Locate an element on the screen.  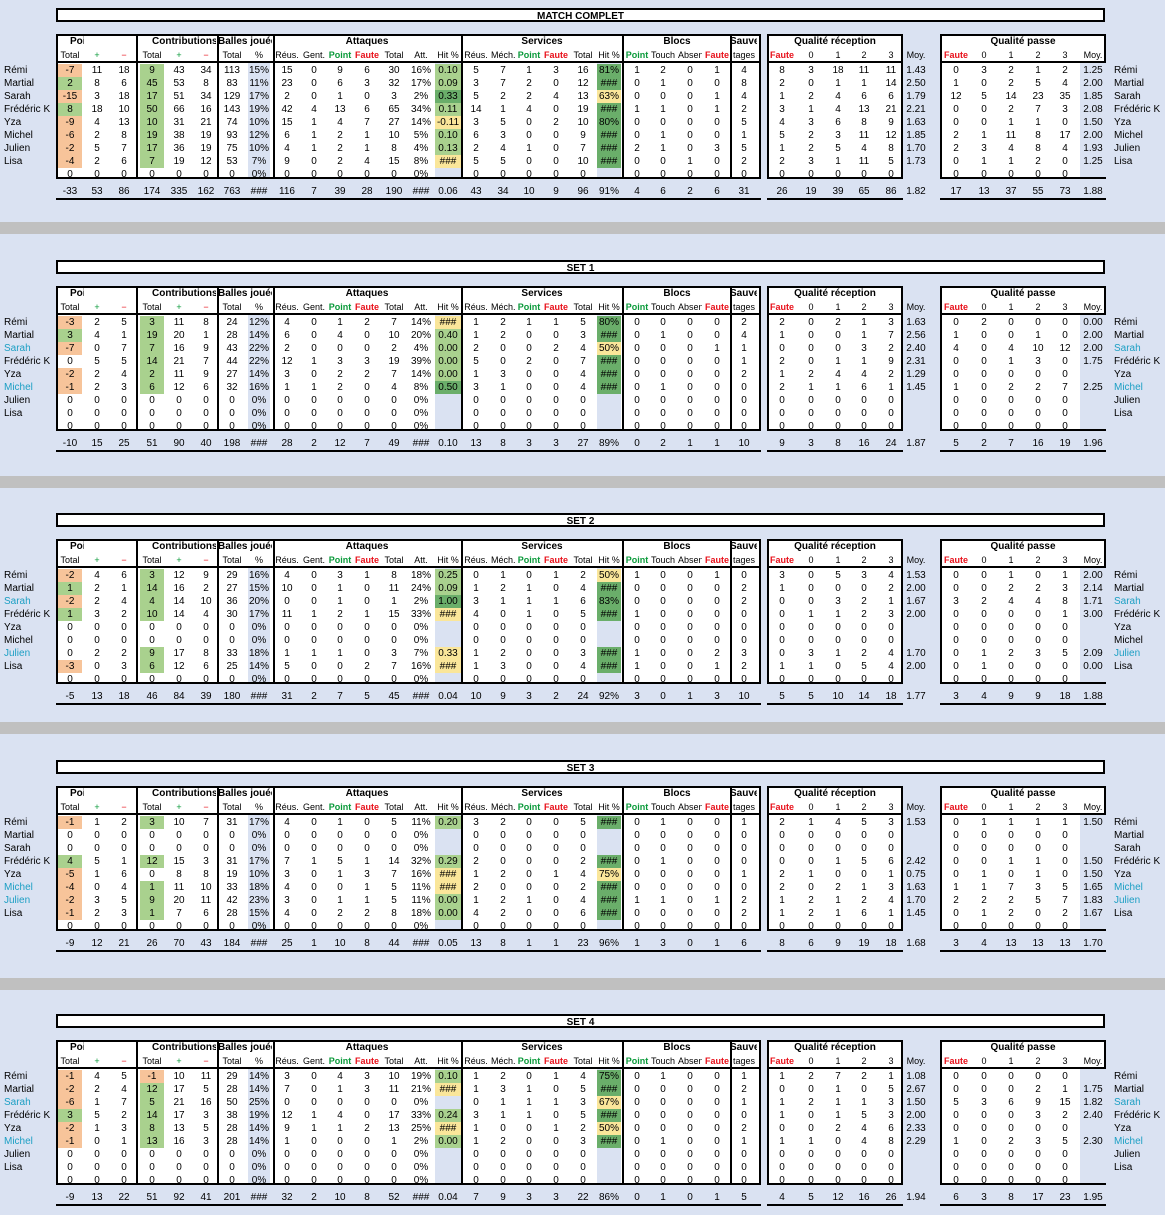
stat-cell: 1.93 is located at coordinates (1093, 148).